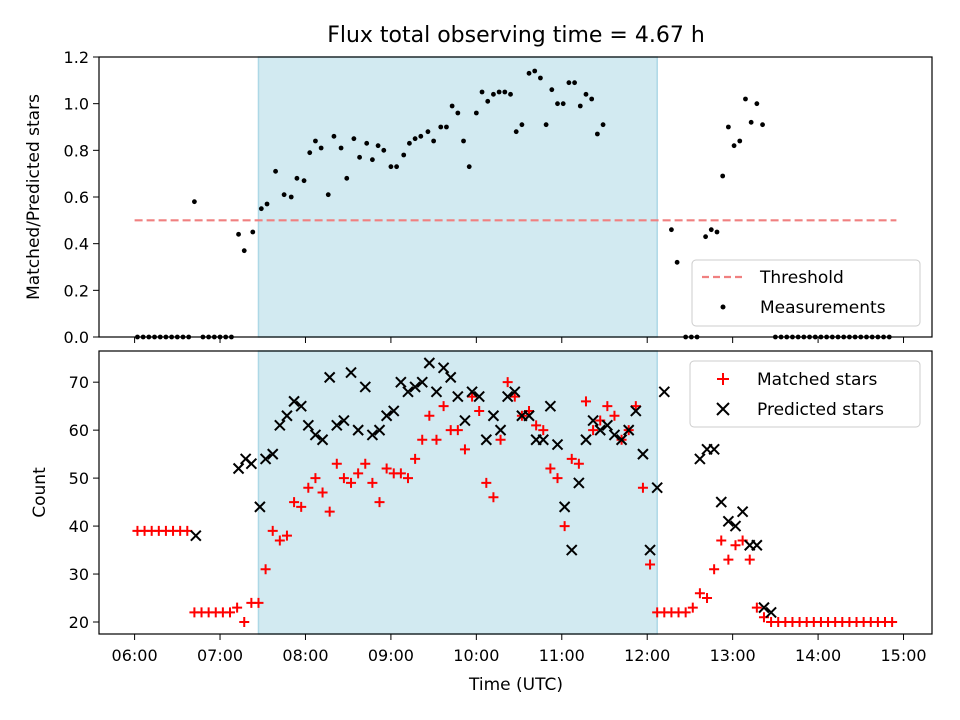 This screenshot has width=960, height=720. Describe the element at coordinates (76, 150) in the screenshot. I see `y-tick-label: 0.8` at that location.